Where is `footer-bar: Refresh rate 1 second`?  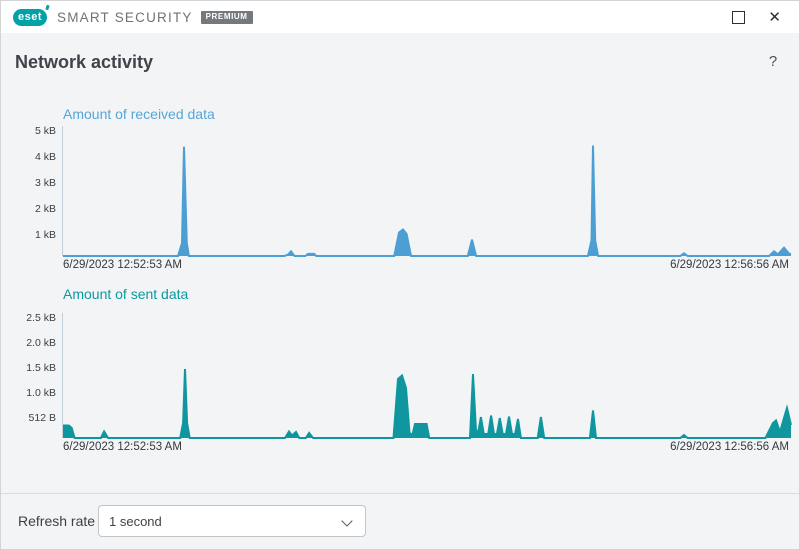
footer-bar: Refresh rate 1 second is located at coordinates (400, 521).